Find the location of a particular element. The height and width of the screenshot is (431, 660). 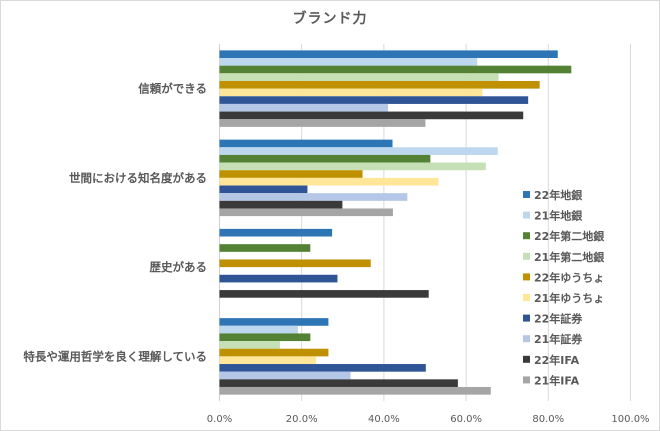

legend-label: 22年地銀 is located at coordinates (558, 195).